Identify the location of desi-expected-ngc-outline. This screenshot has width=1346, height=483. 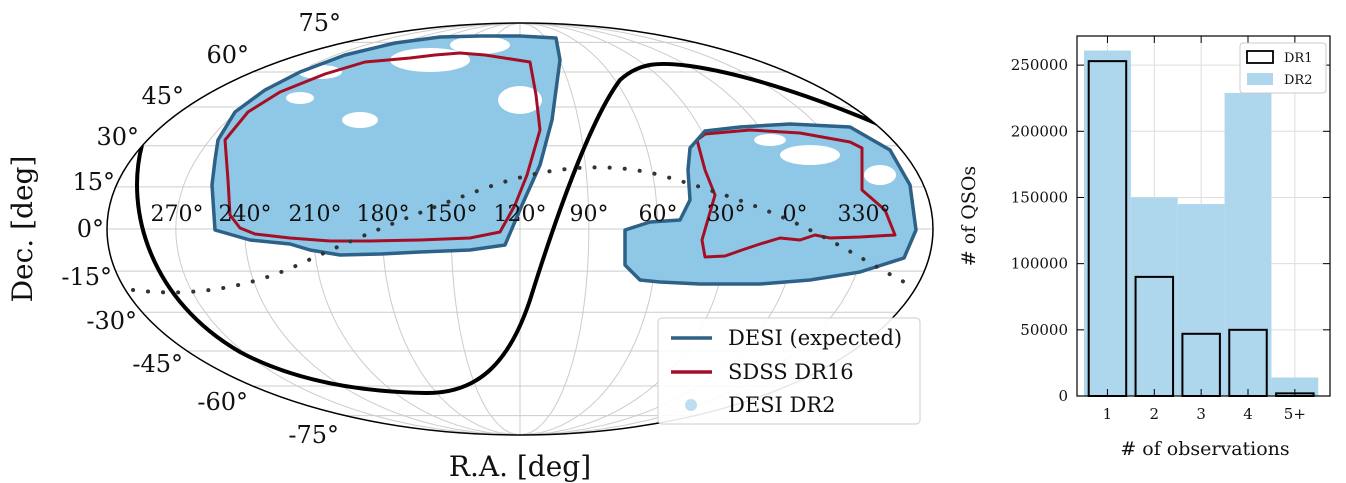
(386, 145).